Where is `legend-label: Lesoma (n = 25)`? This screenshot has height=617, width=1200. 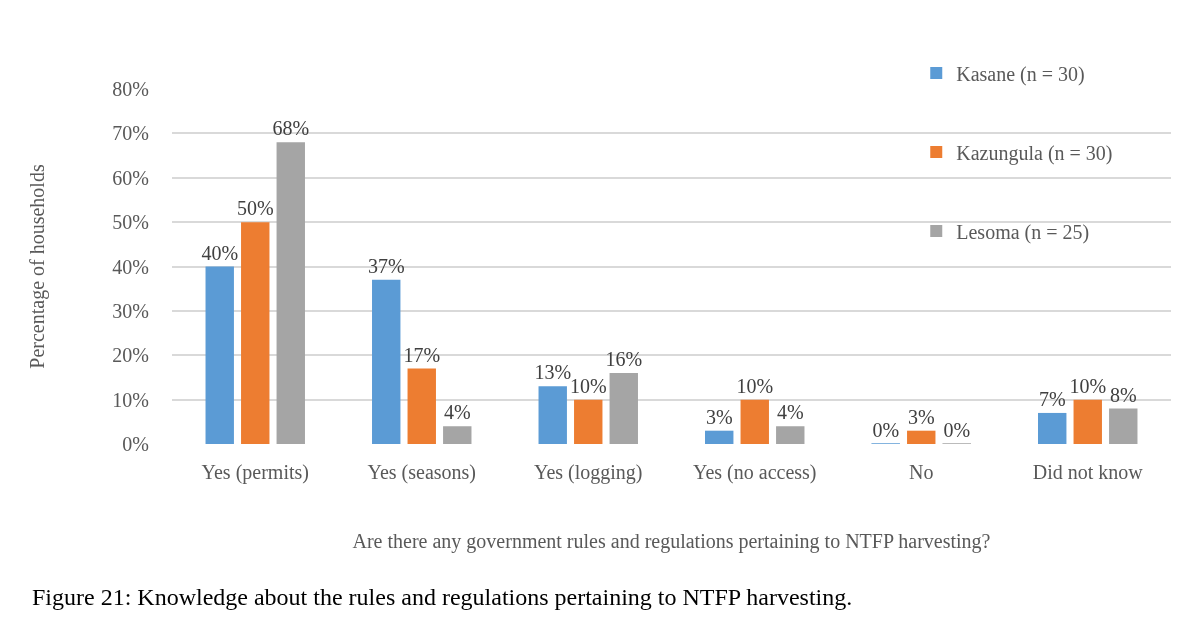
legend-label: Lesoma (n = 25) is located at coordinates (1023, 232).